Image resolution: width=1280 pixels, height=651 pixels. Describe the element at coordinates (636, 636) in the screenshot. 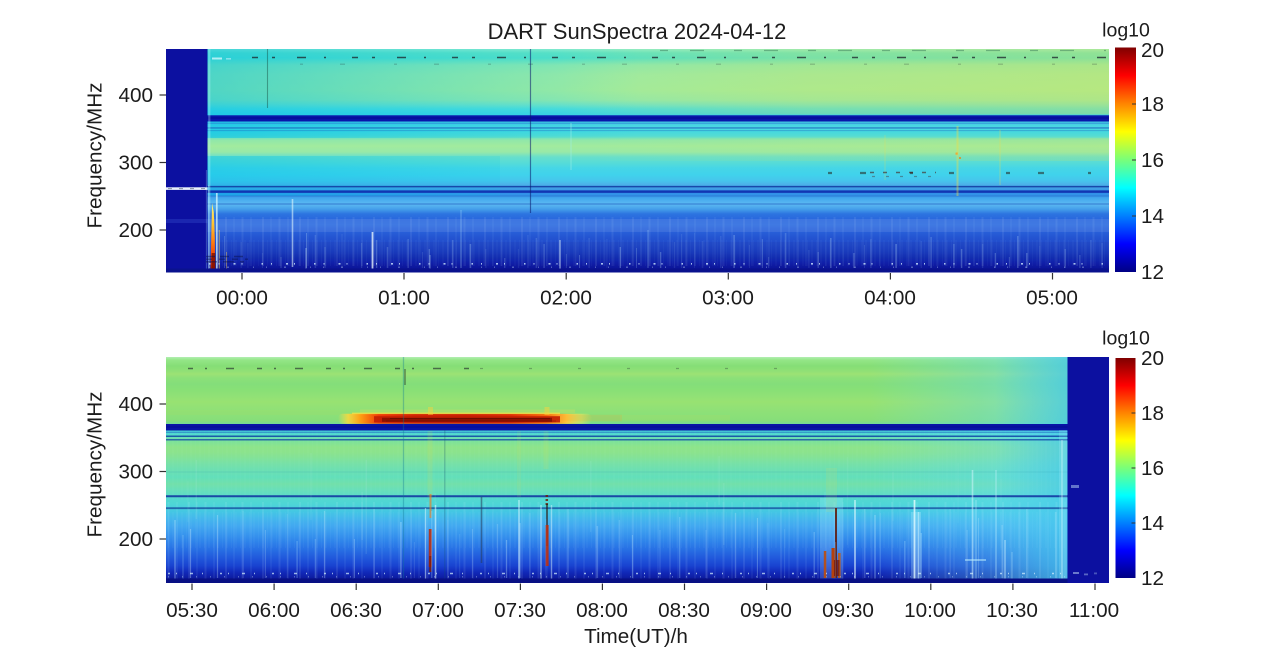

I see `svg-text: Time(UT)/h` at that location.